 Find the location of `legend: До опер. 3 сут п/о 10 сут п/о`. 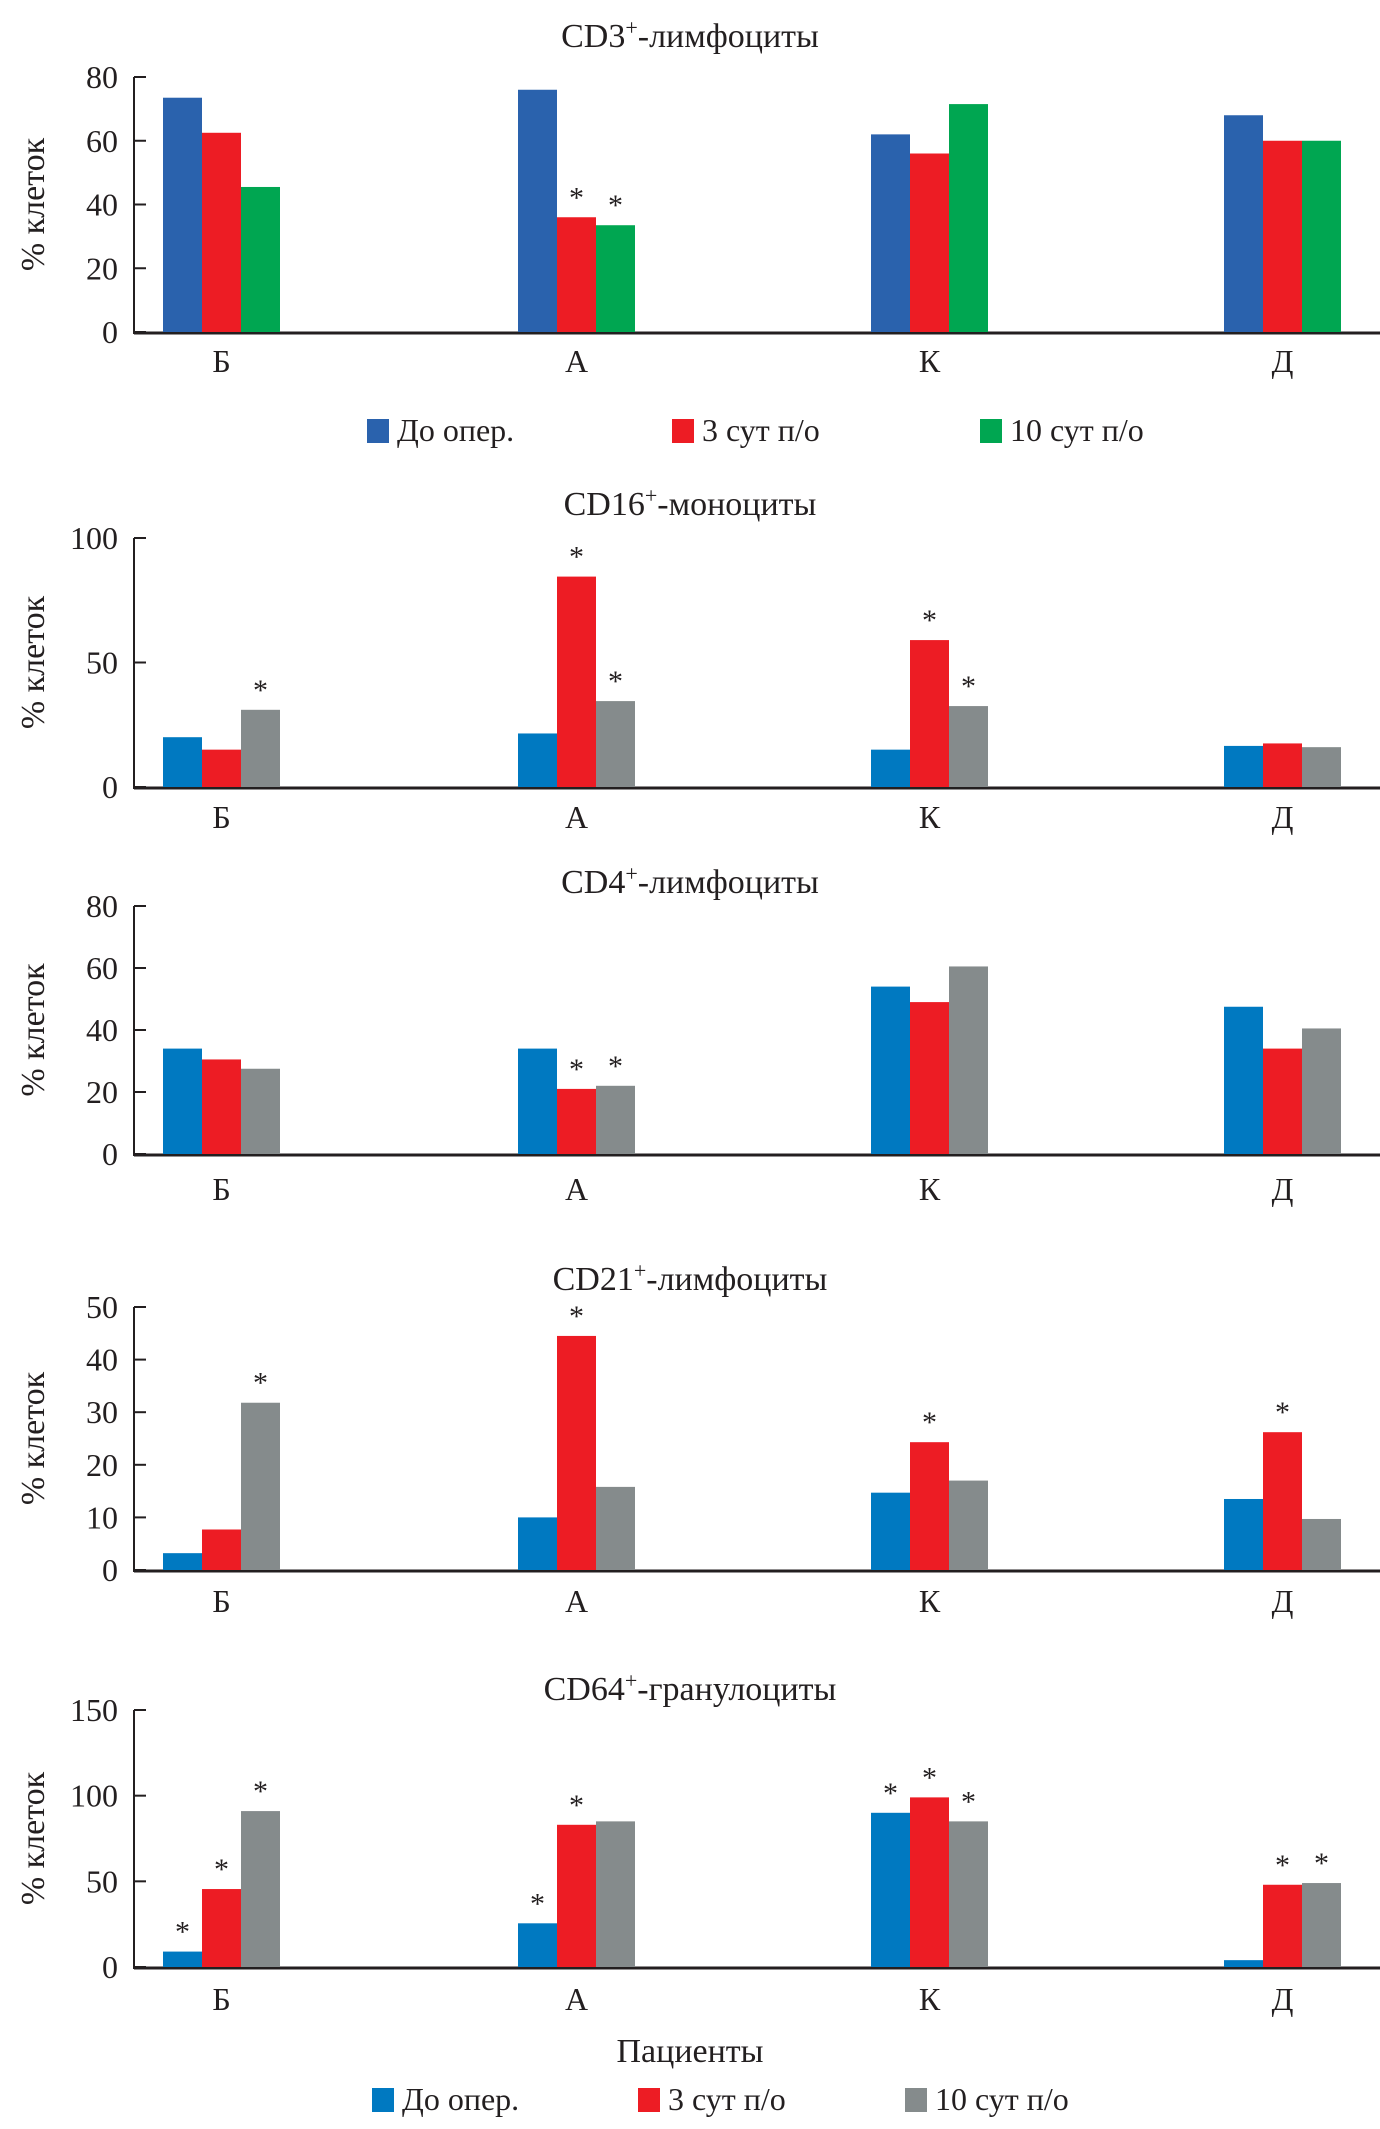

legend: До опер. 3 сут п/о 10 сут п/о is located at coordinates (720, 2099).